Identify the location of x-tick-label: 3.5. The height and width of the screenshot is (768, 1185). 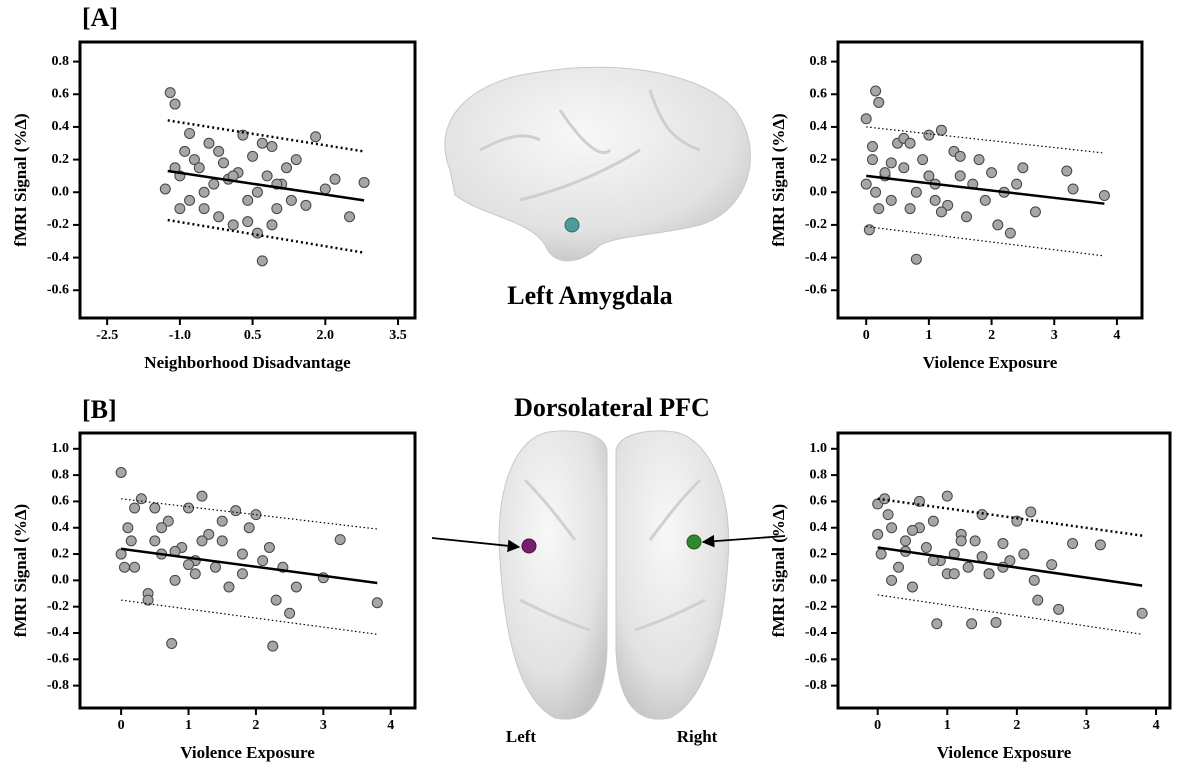
(398, 335).